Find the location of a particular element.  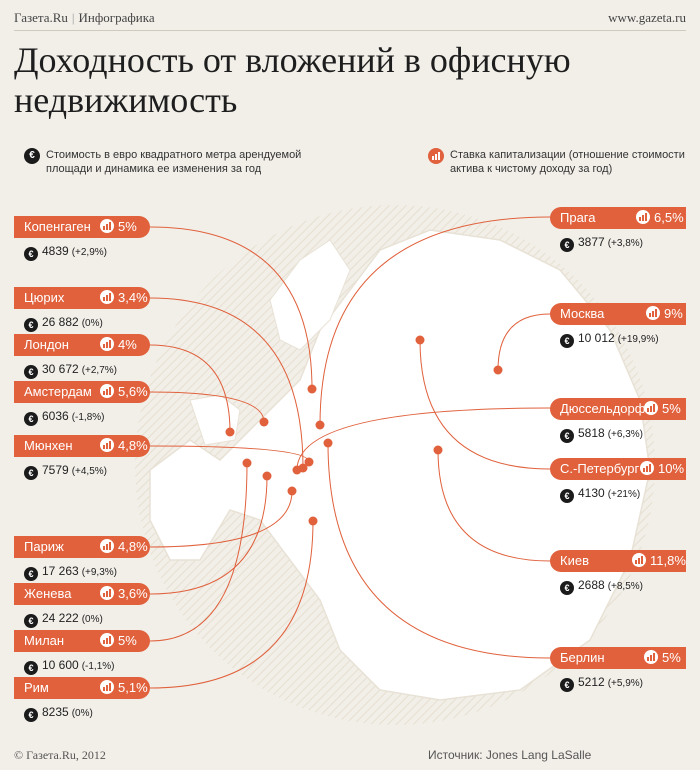

rate-value: 10% is located at coordinates (662, 469).